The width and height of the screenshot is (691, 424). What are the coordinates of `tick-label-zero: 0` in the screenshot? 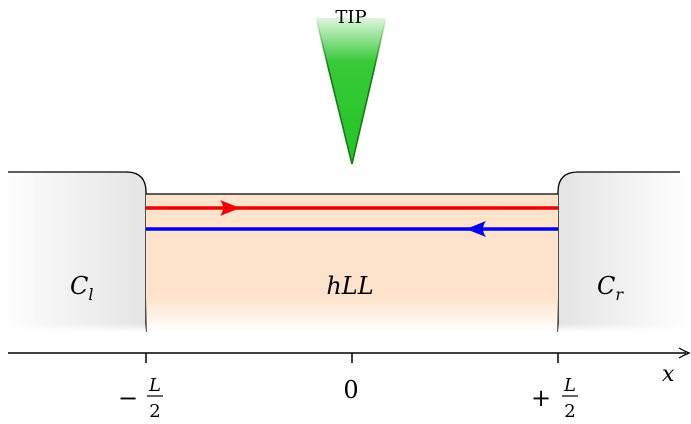 It's located at (350, 390).